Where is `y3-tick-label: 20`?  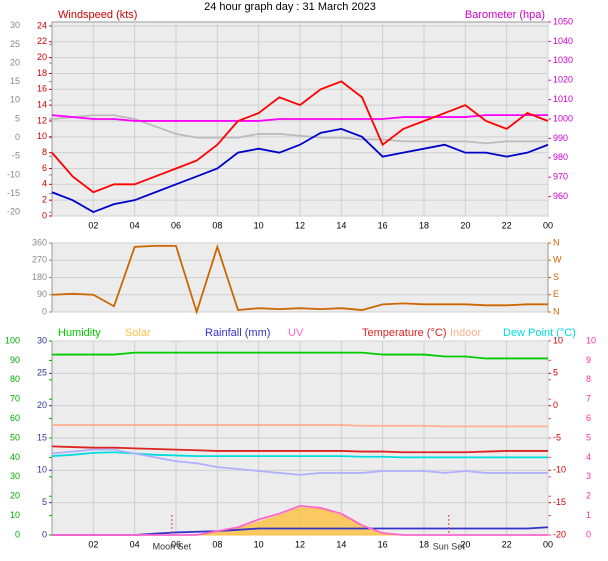 y3-tick-label: 20 is located at coordinates (15, 62).